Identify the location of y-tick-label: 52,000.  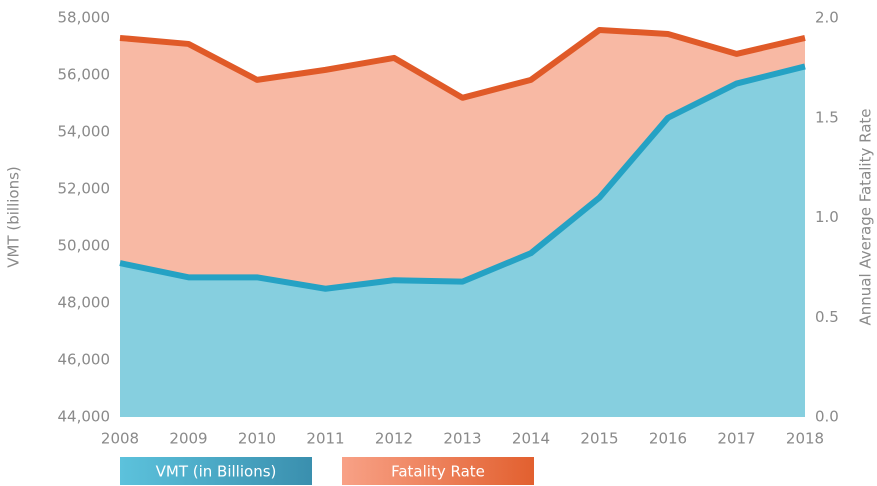
(84, 189).